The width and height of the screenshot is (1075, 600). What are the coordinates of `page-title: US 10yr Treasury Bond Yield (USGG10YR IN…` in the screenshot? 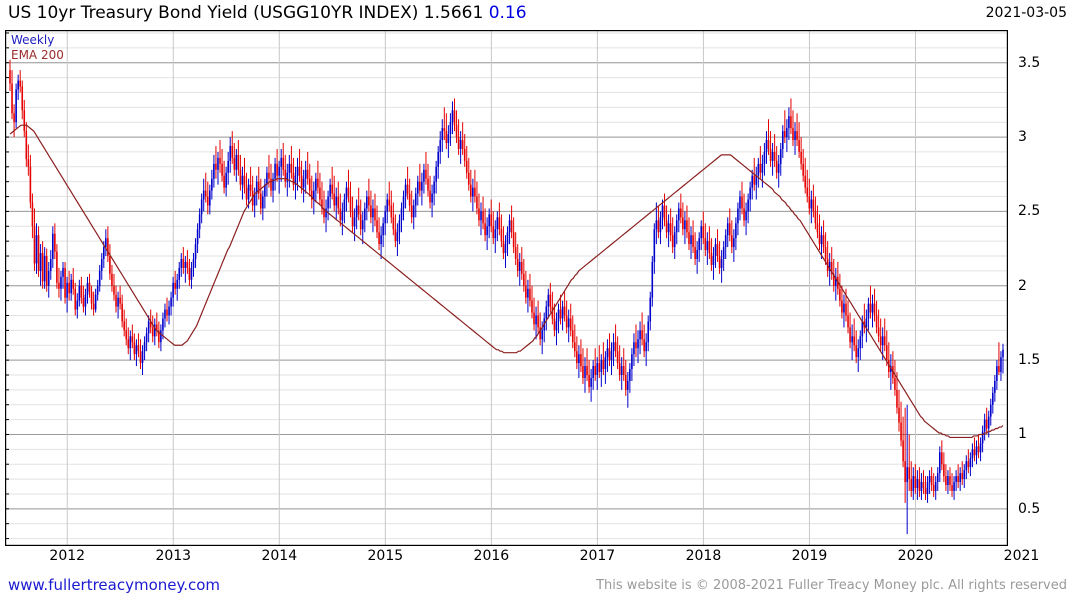 It's located at (267, 13).